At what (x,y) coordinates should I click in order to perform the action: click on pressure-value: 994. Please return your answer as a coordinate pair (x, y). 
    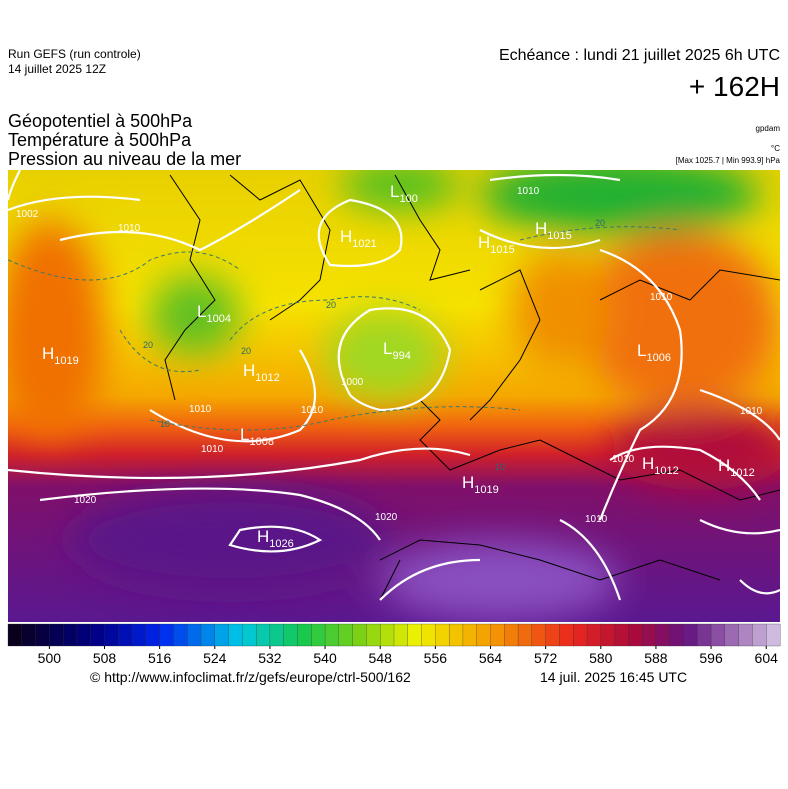
    Looking at the image, I should click on (401, 356).